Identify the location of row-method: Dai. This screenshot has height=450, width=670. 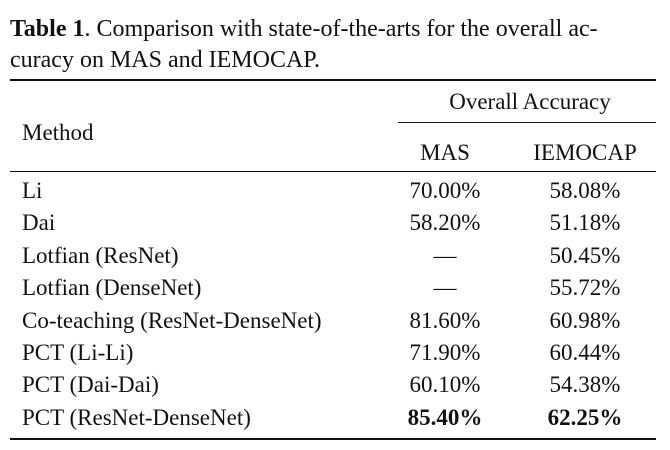
(39, 223).